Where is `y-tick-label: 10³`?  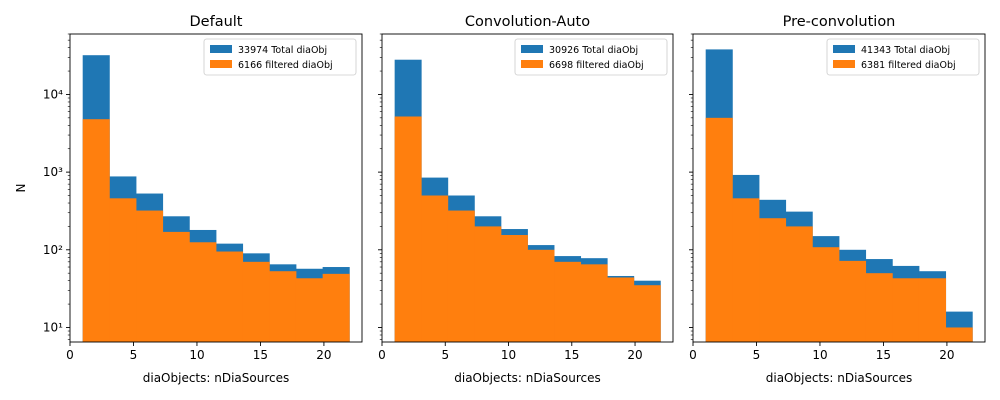
y-tick-label: 10³ is located at coordinates (53, 172).